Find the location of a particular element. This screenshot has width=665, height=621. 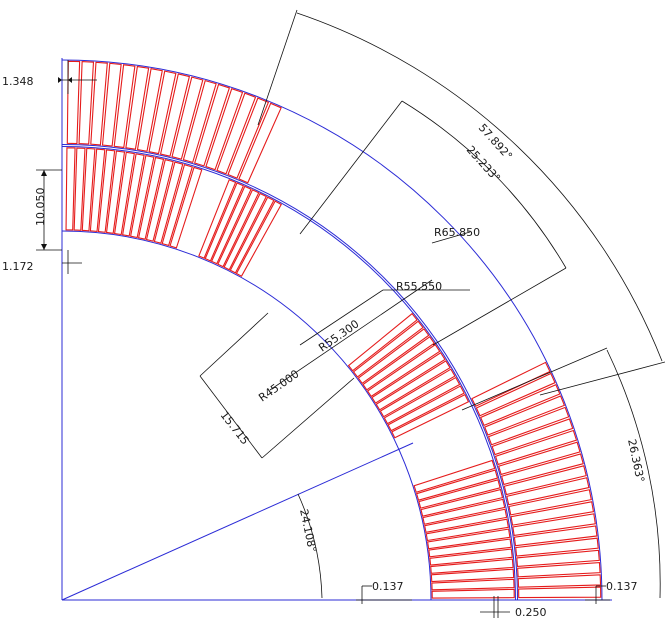

label-r-inner-min: R45.000 is located at coordinates (278, 385).